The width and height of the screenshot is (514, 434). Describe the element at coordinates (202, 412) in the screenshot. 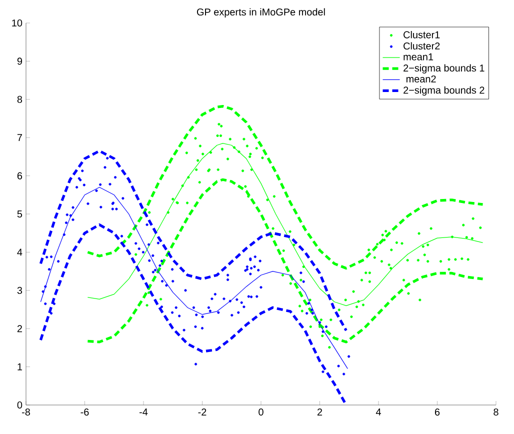

I see `x-tick-label: -2` at that location.